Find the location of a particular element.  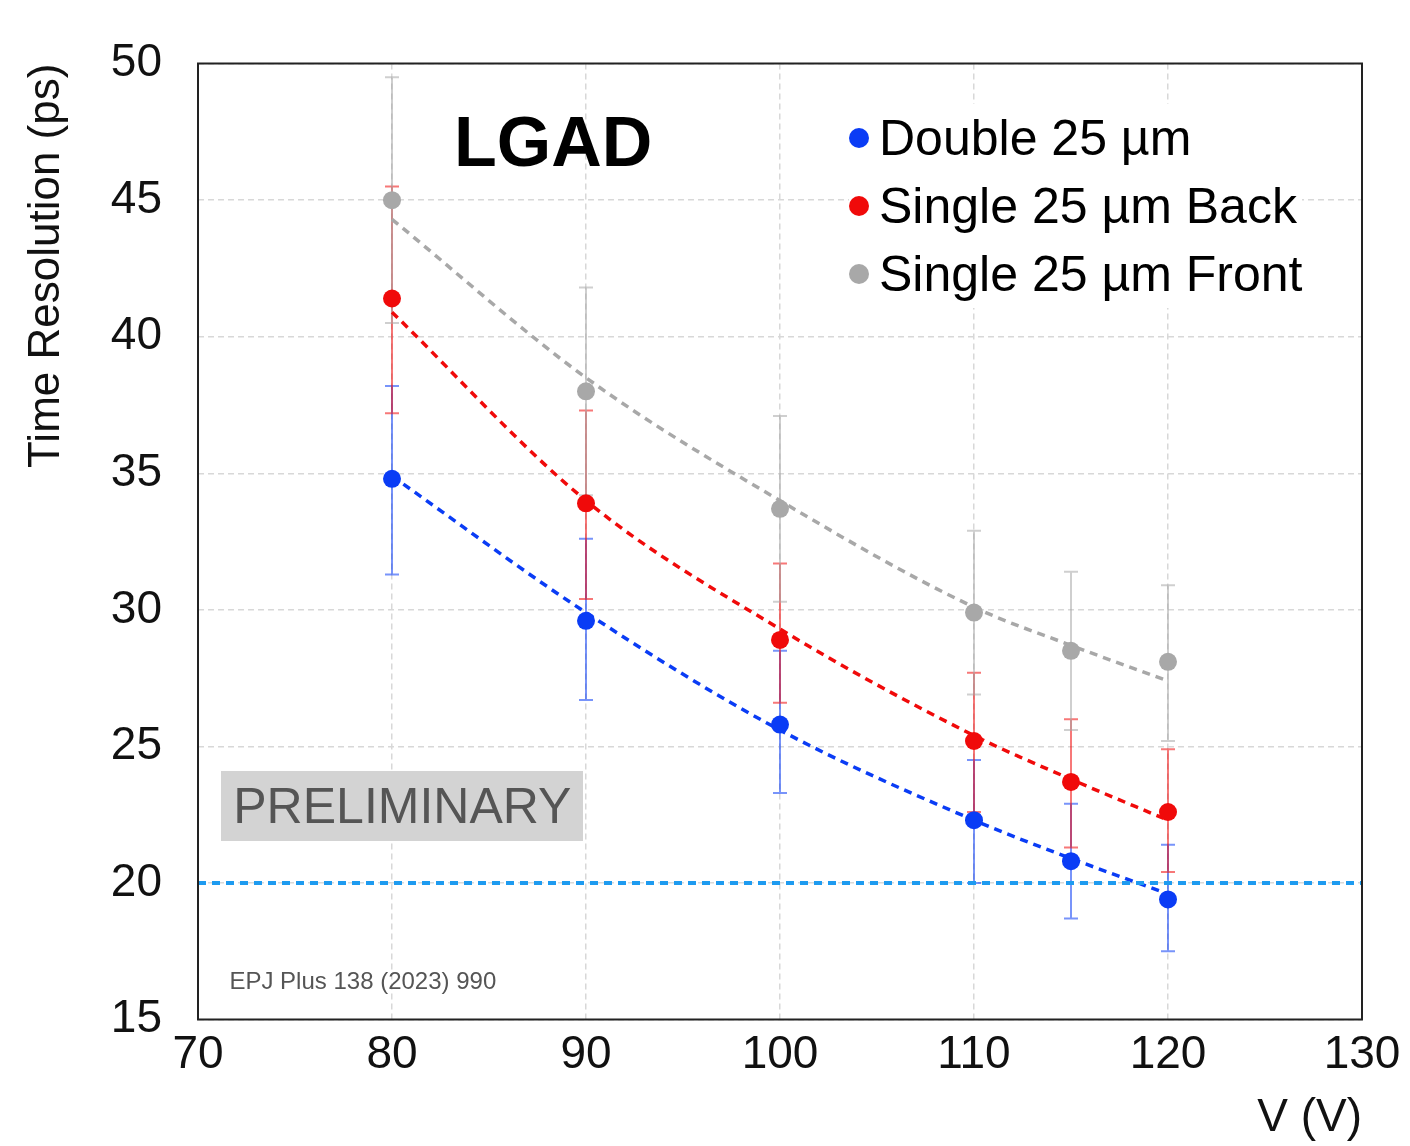

x-tick-label: 90 is located at coordinates (586, 1051).